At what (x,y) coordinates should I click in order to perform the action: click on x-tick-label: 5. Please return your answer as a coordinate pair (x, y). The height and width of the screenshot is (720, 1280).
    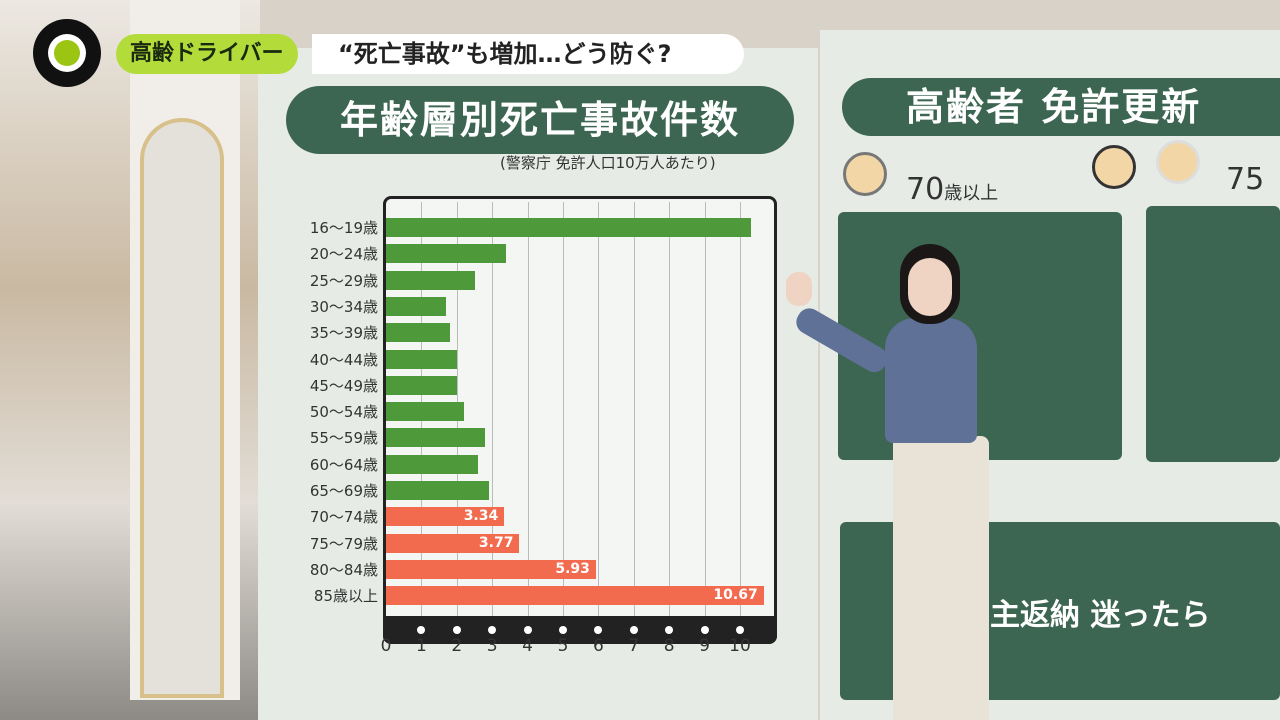
    Looking at the image, I should click on (563, 646).